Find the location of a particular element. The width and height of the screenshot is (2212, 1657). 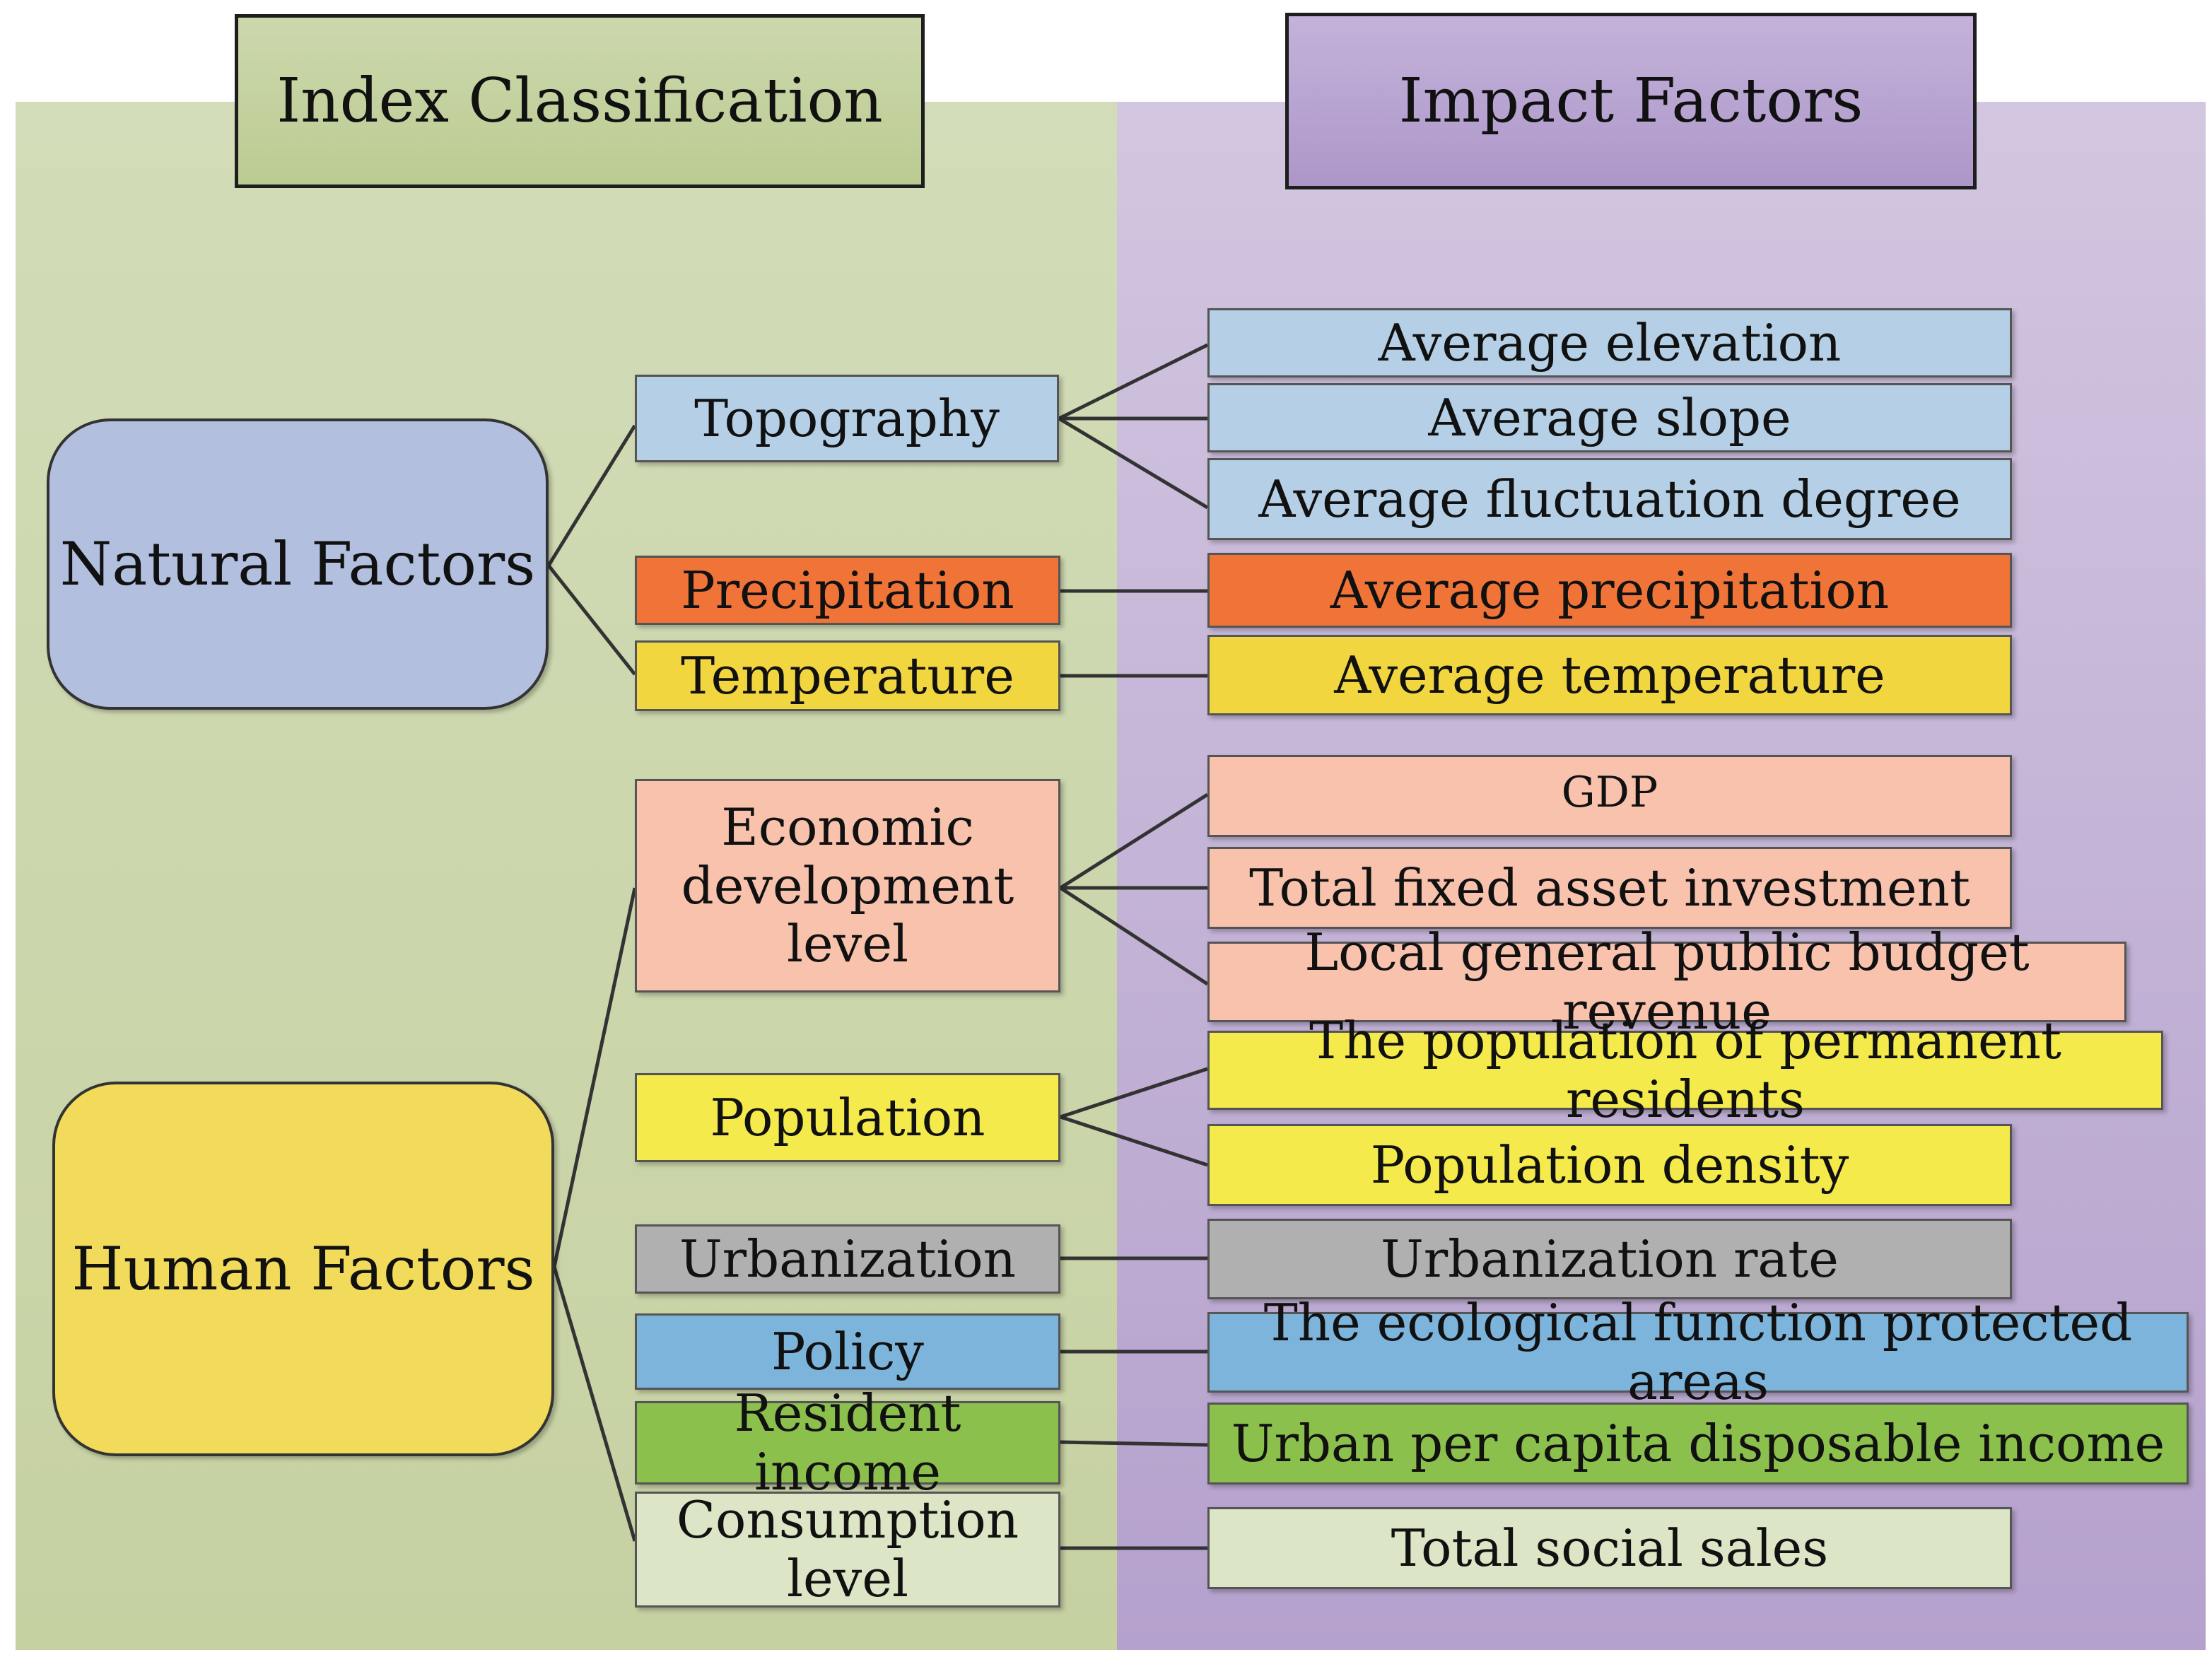

natural-factors-box: Natural Factors is located at coordinates (298, 564).